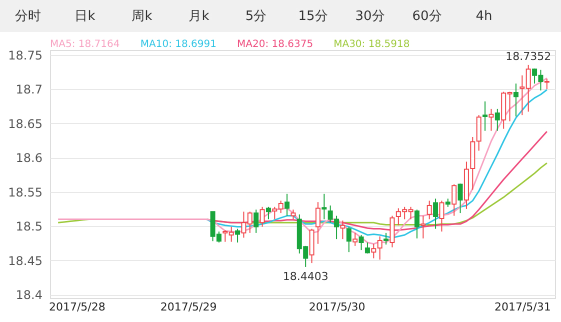 The image size is (561, 322). I want to click on x-tick-label: 2017/5/31, so click(522, 307).